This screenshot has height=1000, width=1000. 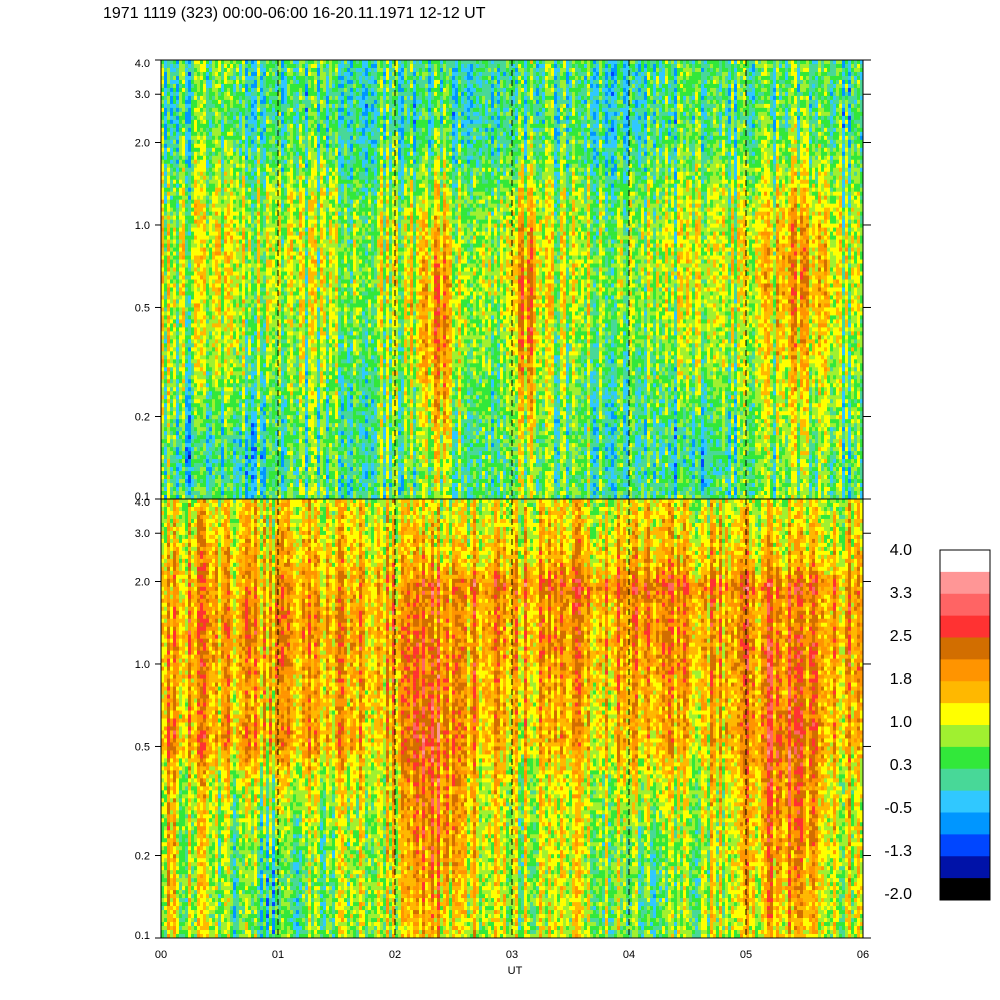 I want to click on y-tick-label-top: 0.2, so click(x=142, y=418).